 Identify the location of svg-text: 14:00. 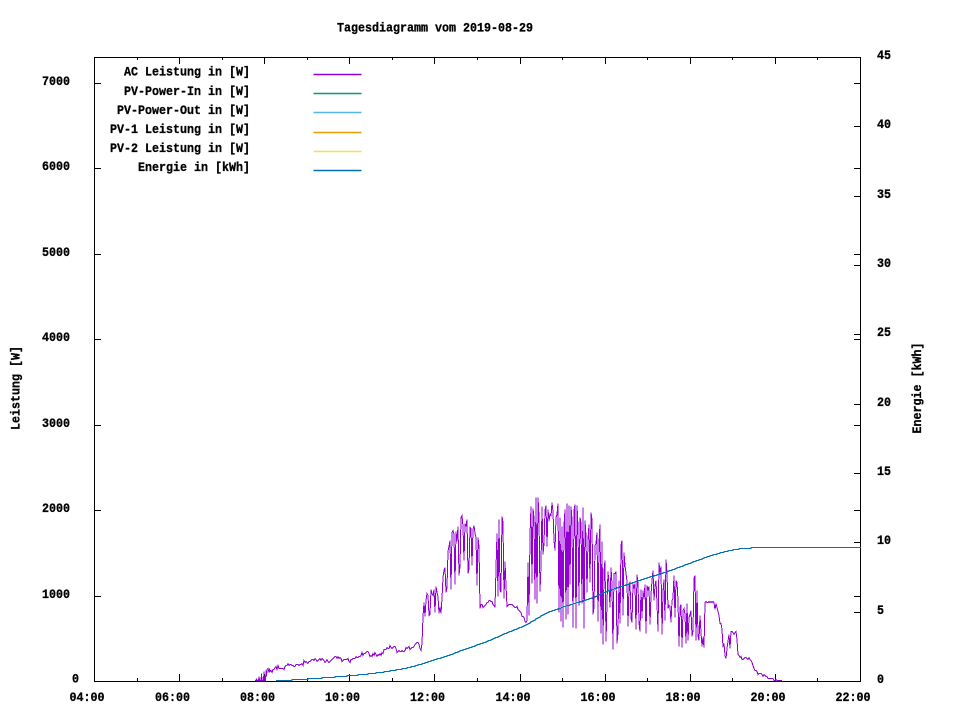
(513, 697).